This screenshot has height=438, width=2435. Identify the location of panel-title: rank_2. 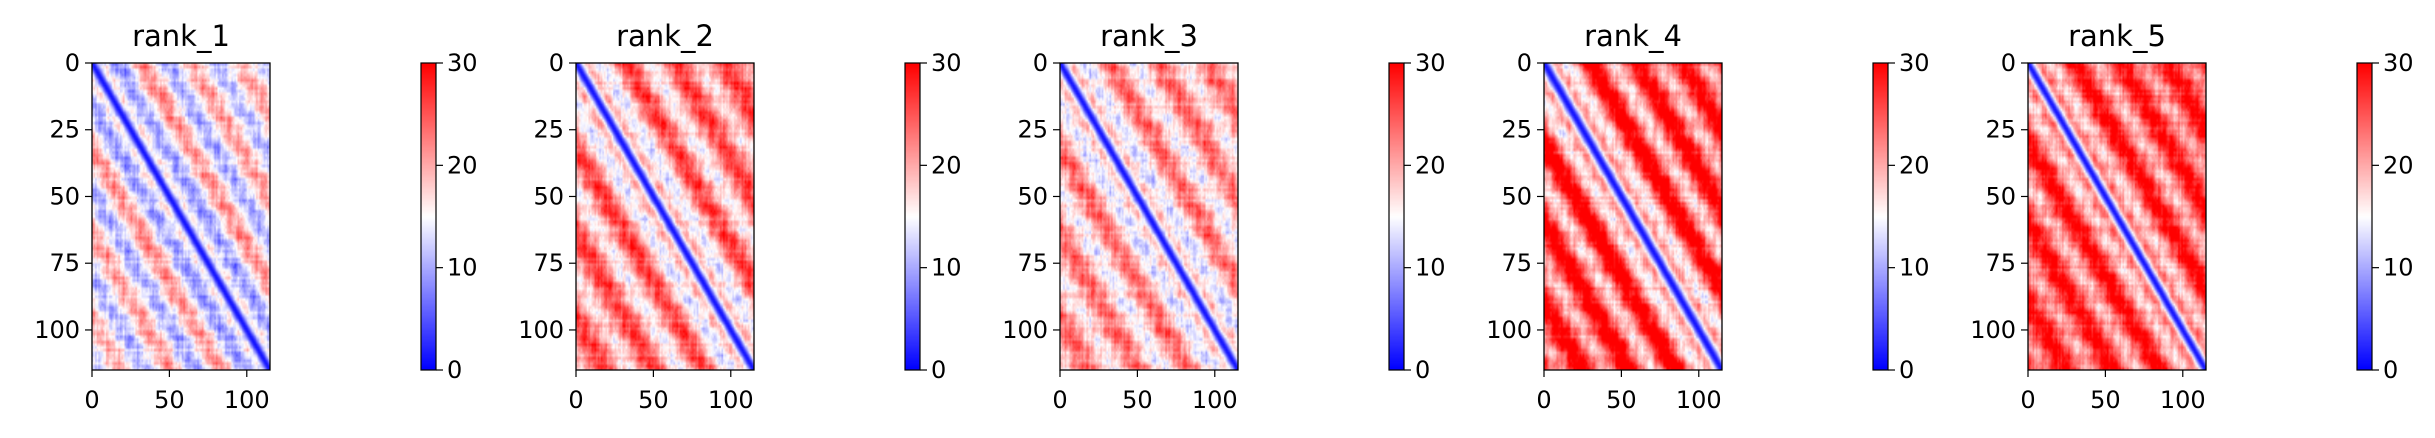
(665, 36).